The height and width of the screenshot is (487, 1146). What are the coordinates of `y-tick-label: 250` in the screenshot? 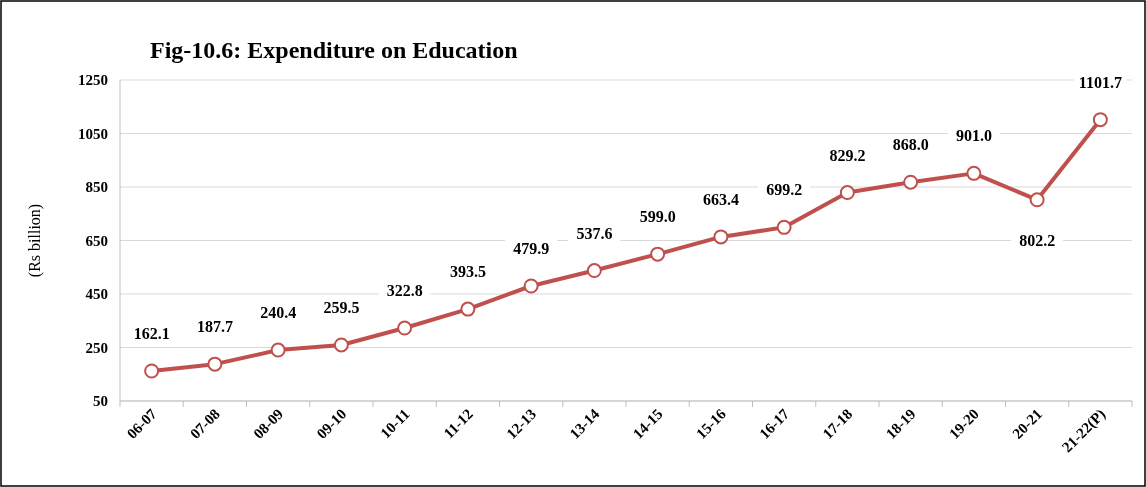 It's located at (96, 347).